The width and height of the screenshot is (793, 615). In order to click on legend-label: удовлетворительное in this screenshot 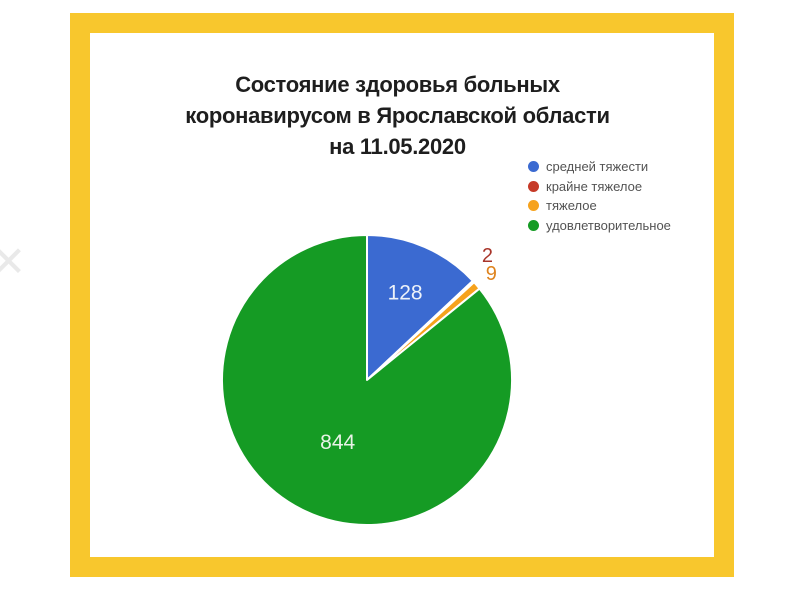, I will do `click(608, 225)`.